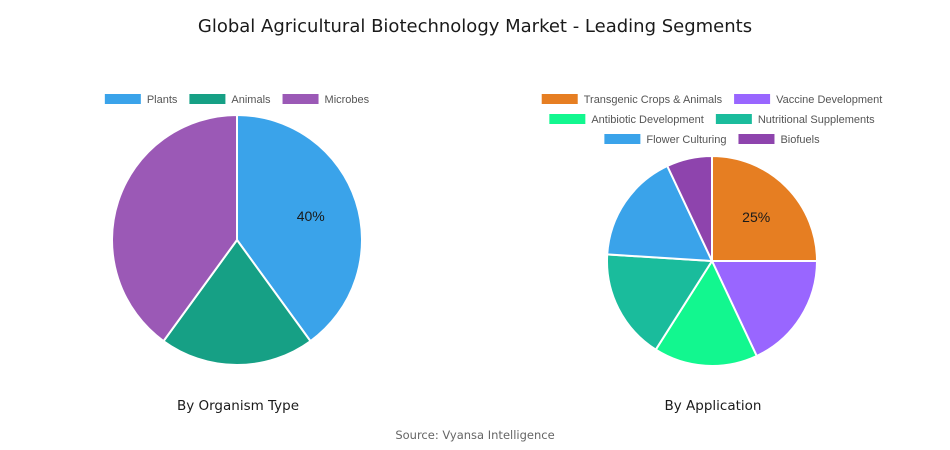 The width and height of the screenshot is (950, 450). What do you see at coordinates (660, 213) in the screenshot?
I see `slice-flower-culturing` at bounding box center [660, 213].